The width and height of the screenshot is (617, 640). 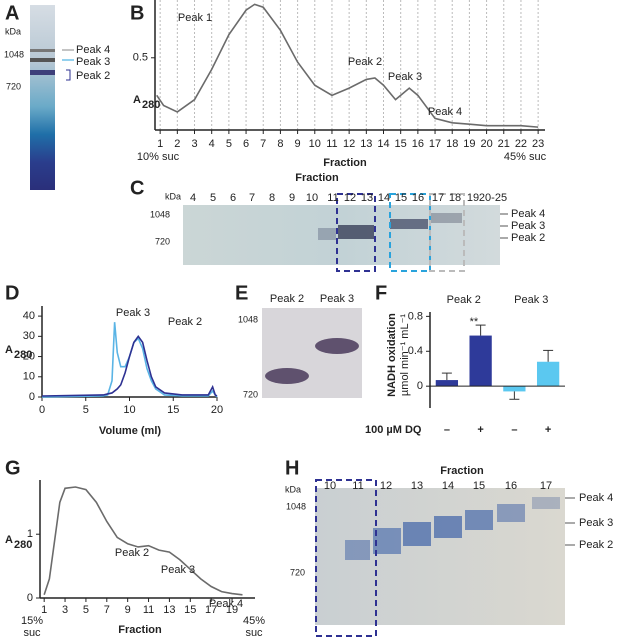 What do you see at coordinates (254, 621) in the screenshot?
I see `annotation: 45%` at bounding box center [254, 621].